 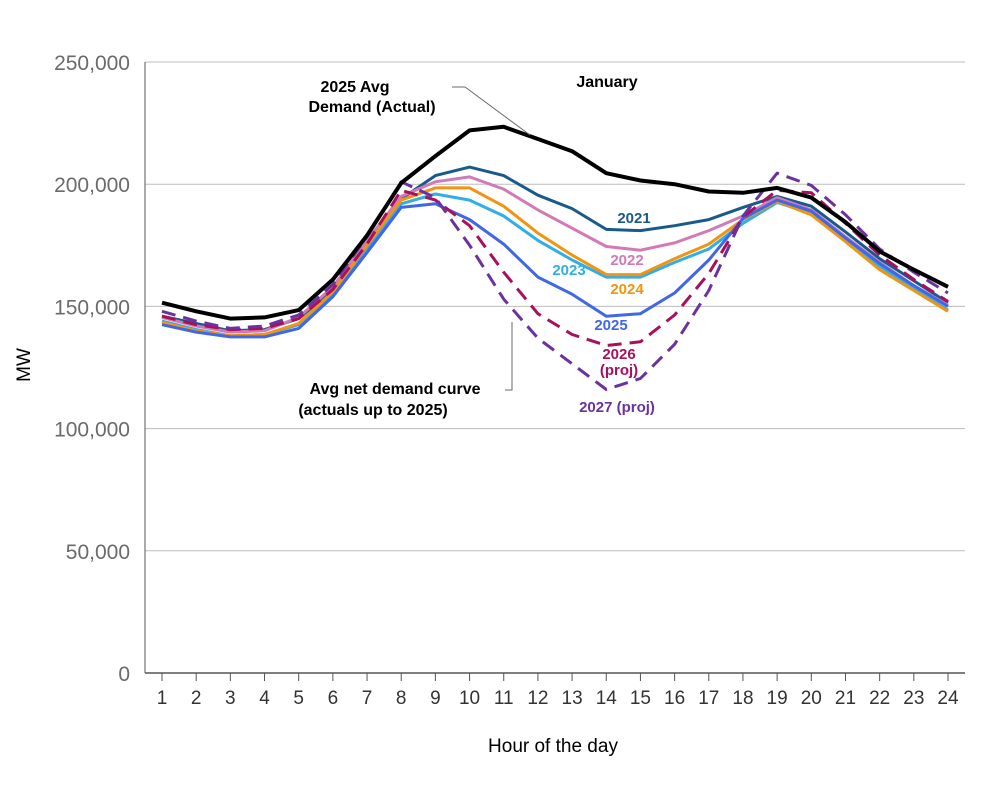 What do you see at coordinates (401, 698) in the screenshot?
I see `x-tick-label: 8` at bounding box center [401, 698].